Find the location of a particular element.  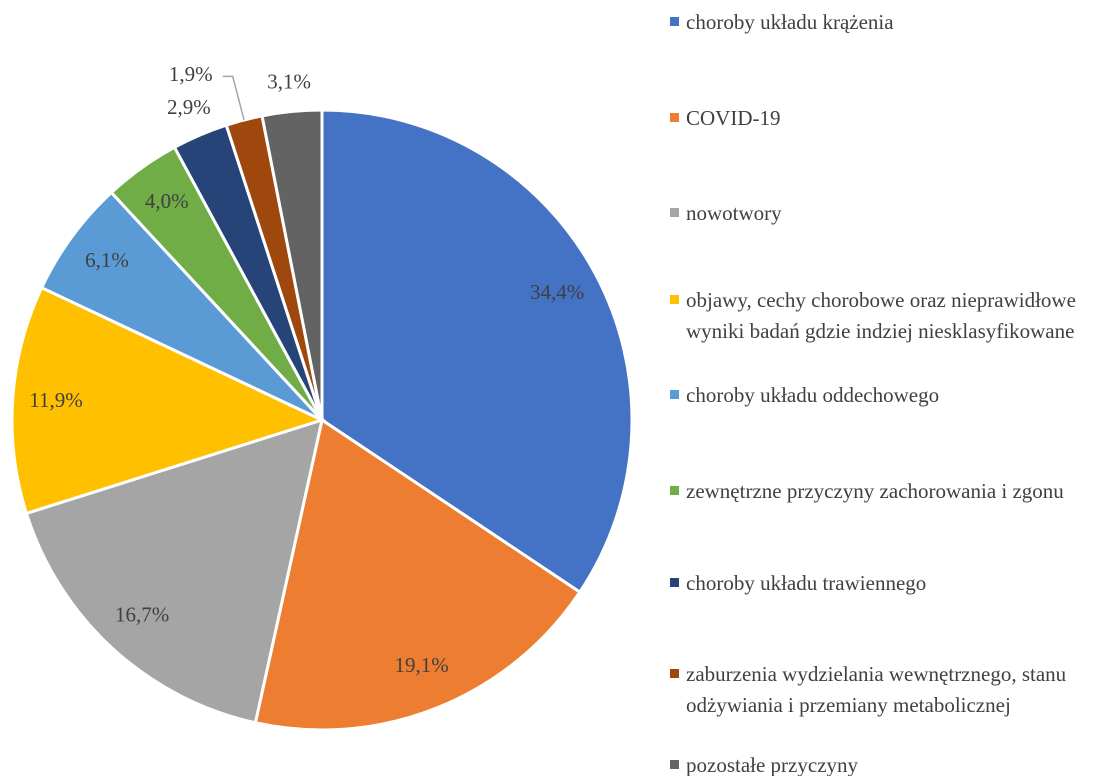

data-label: 16,7% is located at coordinates (142, 615).